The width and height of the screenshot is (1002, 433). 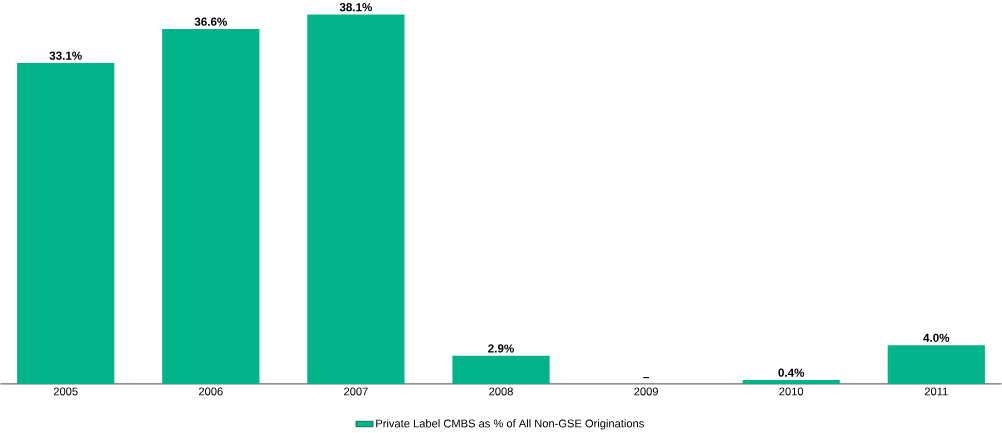 What do you see at coordinates (501, 348) in the screenshot?
I see `data-label: 2.9%` at bounding box center [501, 348].